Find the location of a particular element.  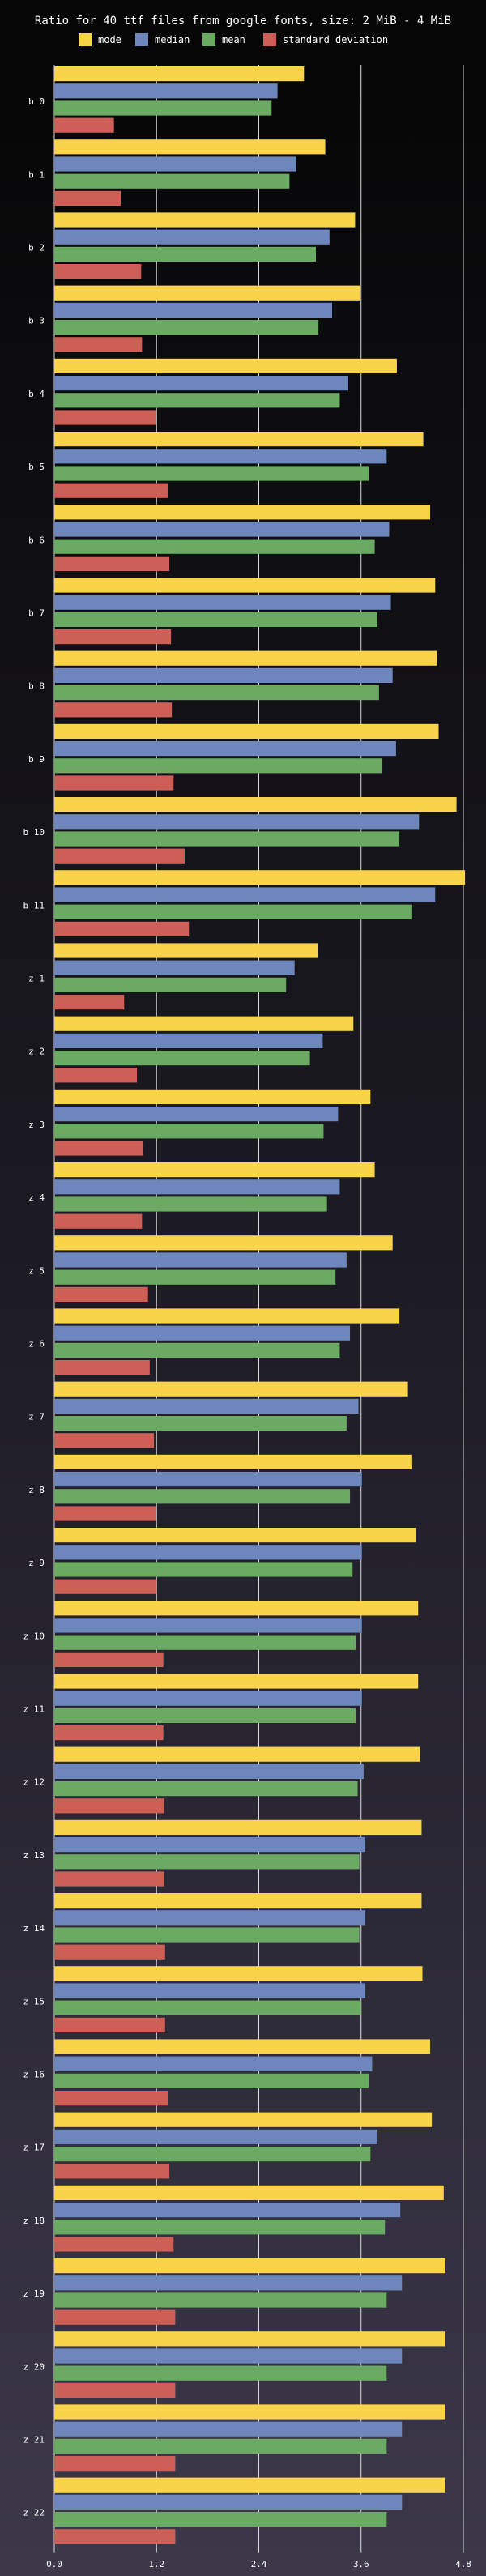

category-label: b 11 is located at coordinates (34, 905).